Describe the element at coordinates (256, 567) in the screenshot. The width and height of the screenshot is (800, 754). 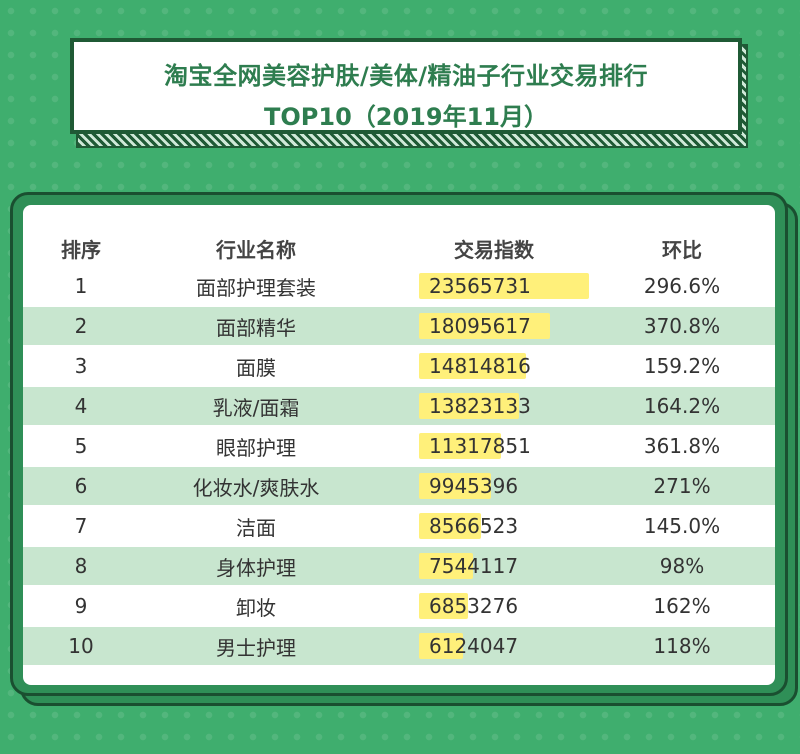
I see `category-name-cell: 身体护理` at that location.